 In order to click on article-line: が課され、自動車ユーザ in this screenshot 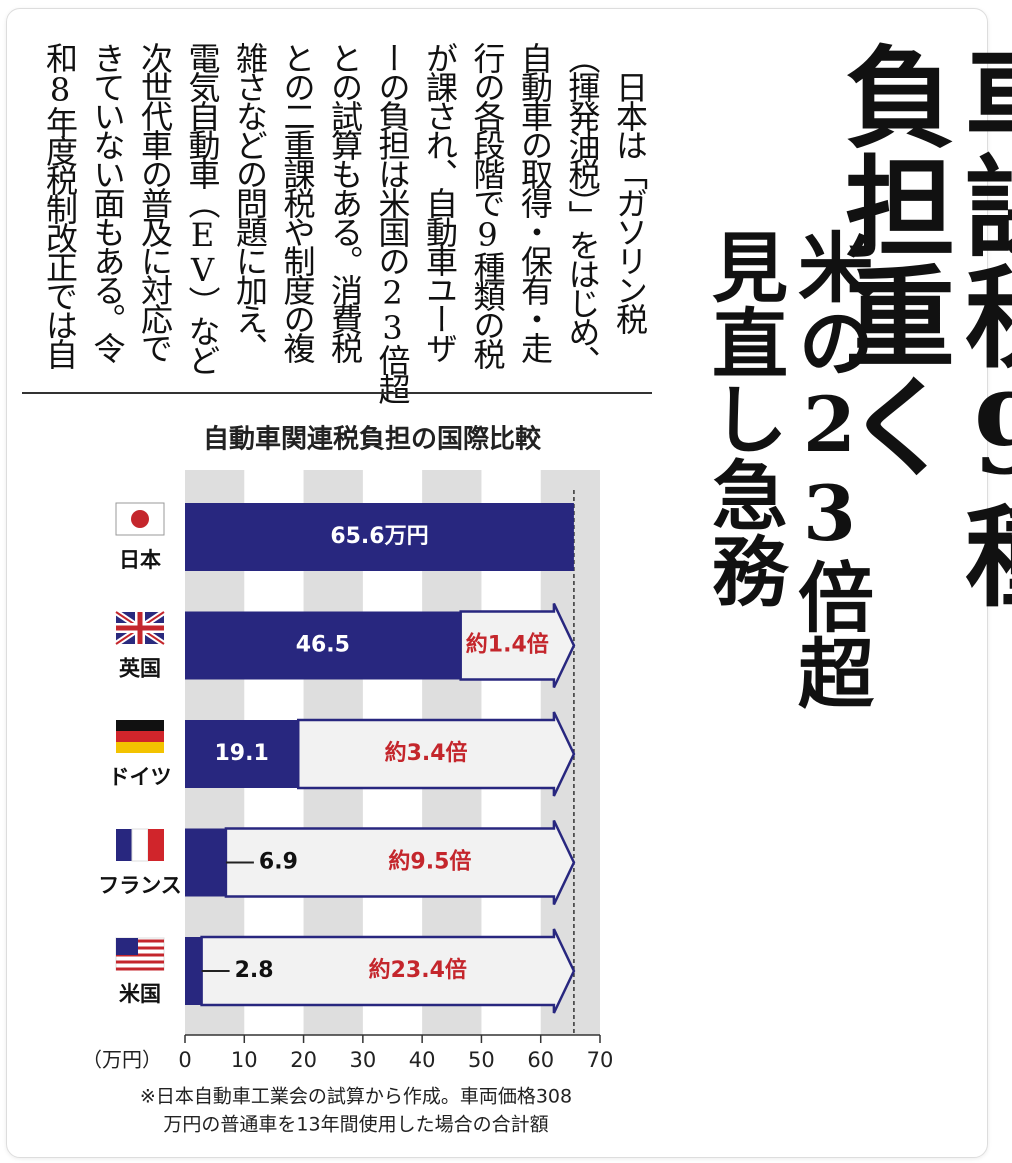, I will do `click(440, 201)`.